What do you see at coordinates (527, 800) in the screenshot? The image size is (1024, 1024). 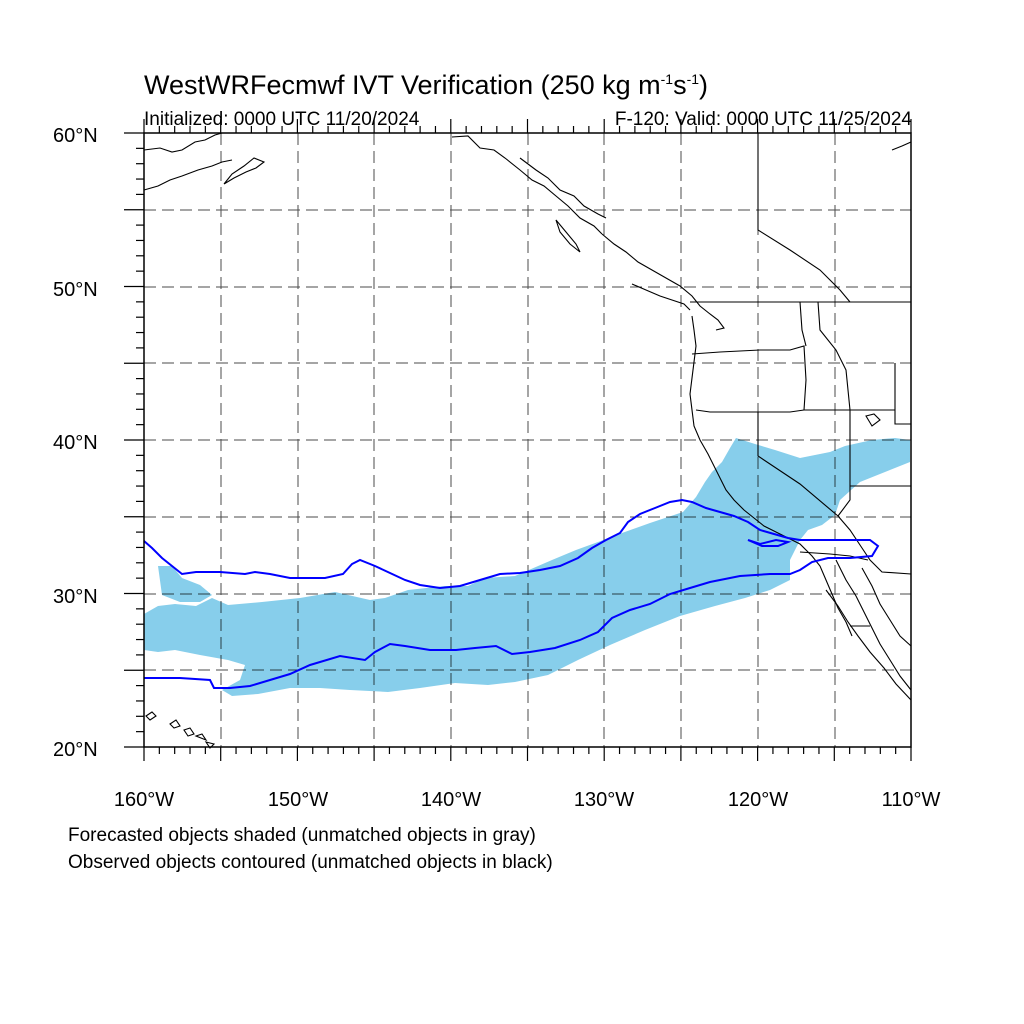 I see `lon-tick-labels: 160°W 150°W 140°W 130°W 120°W 110°W` at bounding box center [527, 800].